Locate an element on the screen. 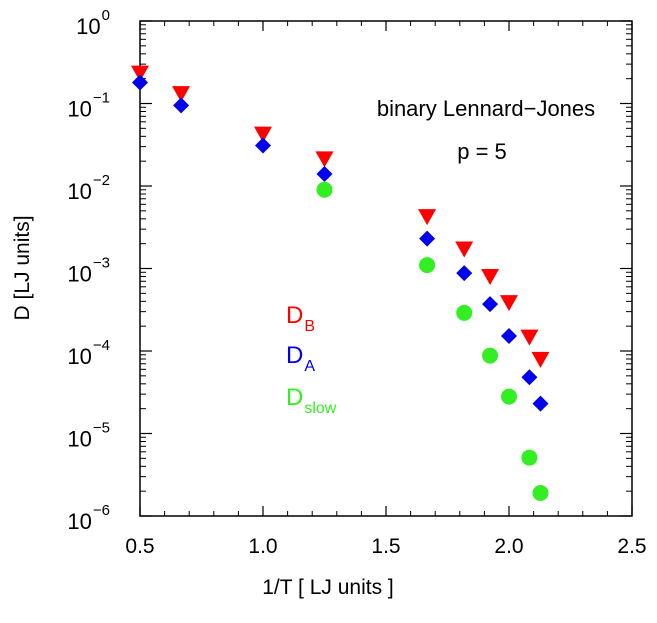 This screenshot has height=623, width=657. y-axis-label: D [LJ units] is located at coordinates (22, 267).